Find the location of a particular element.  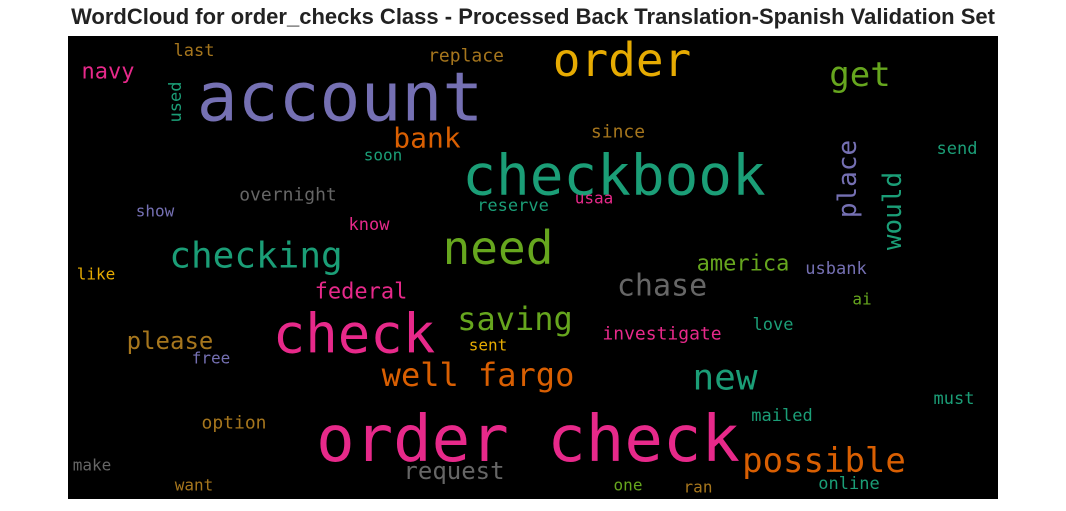

word-order: order is located at coordinates (622, 61).